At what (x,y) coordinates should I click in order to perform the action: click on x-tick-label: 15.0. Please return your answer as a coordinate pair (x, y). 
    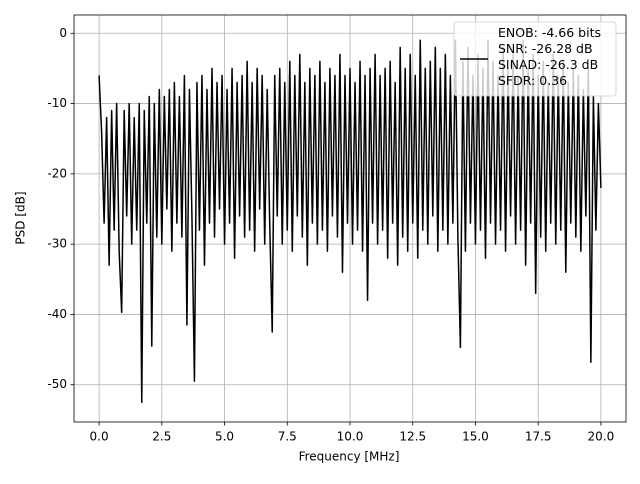
    Looking at the image, I should click on (475, 437).